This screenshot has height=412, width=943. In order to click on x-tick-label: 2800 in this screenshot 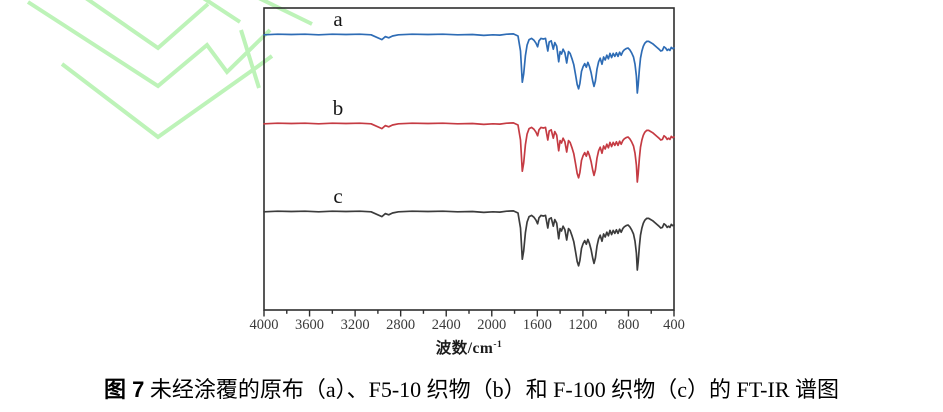, I will do `click(400, 325)`.